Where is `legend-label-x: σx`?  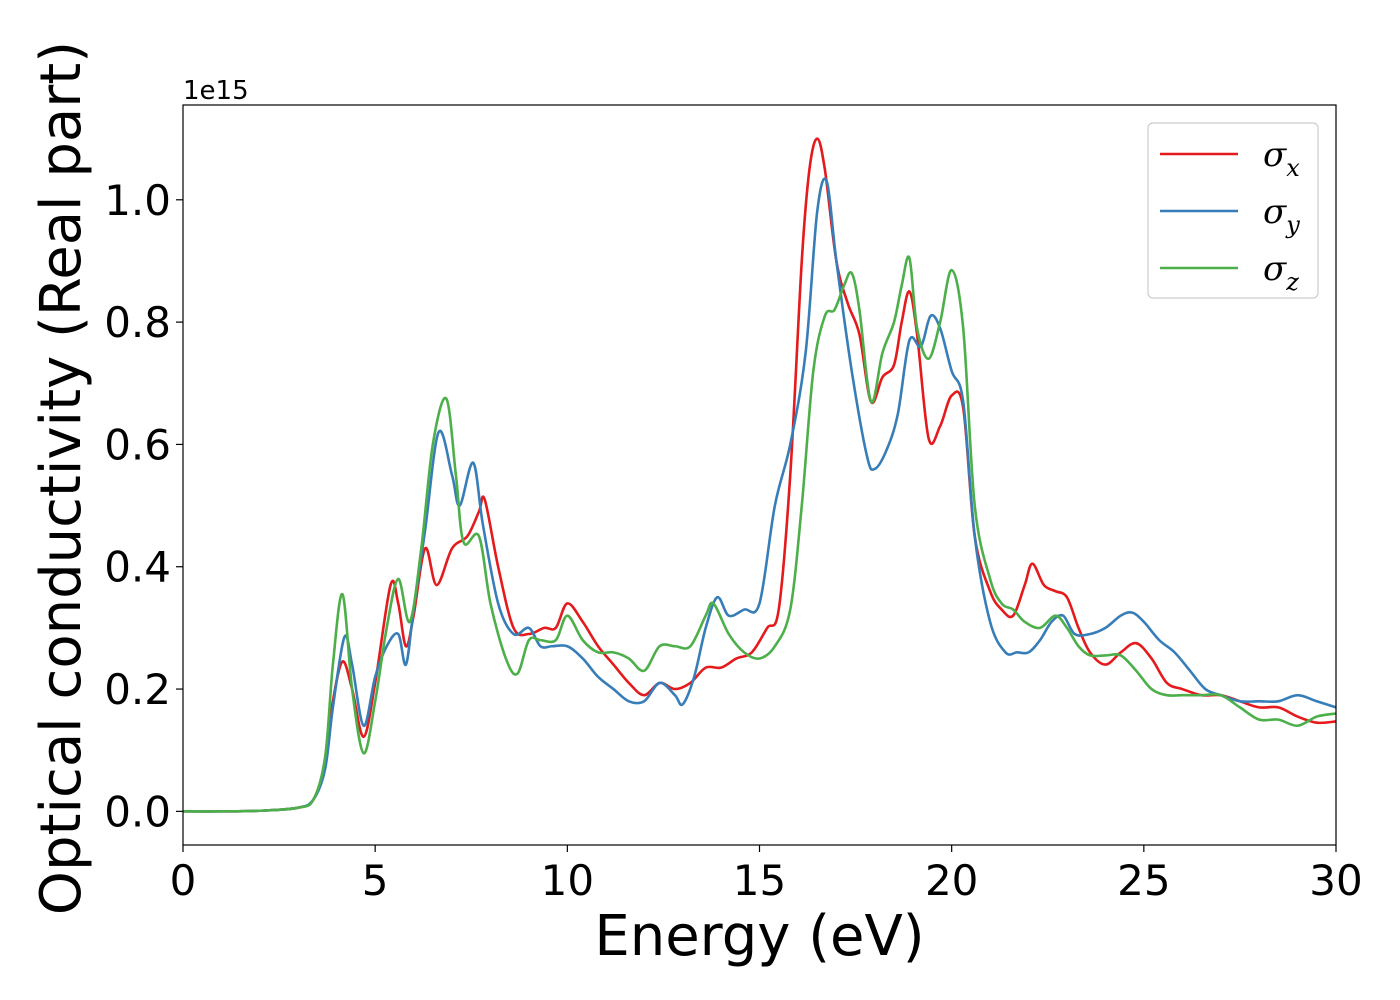
legend-label-x: σx is located at coordinates (1281, 158).